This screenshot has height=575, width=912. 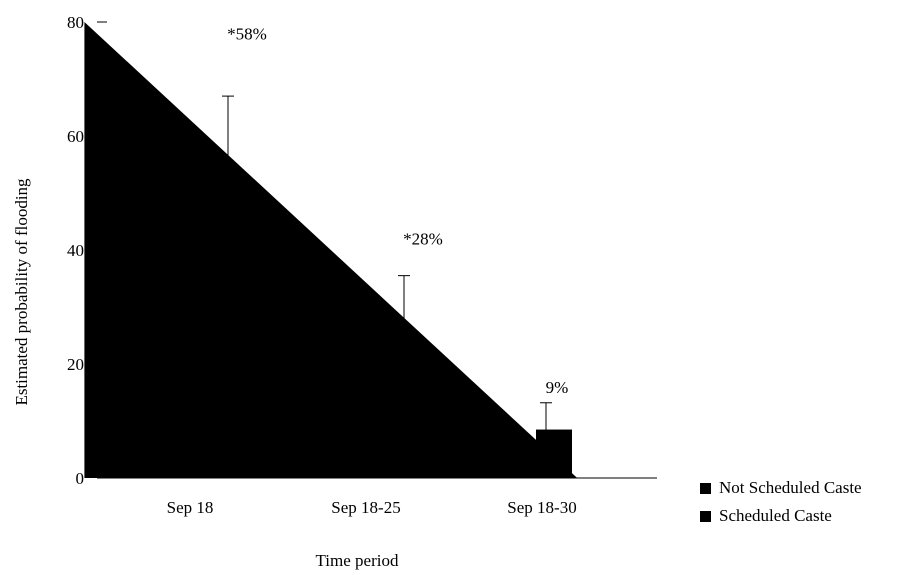 I want to click on x-tick-label: Sep 18, so click(x=190, y=507).